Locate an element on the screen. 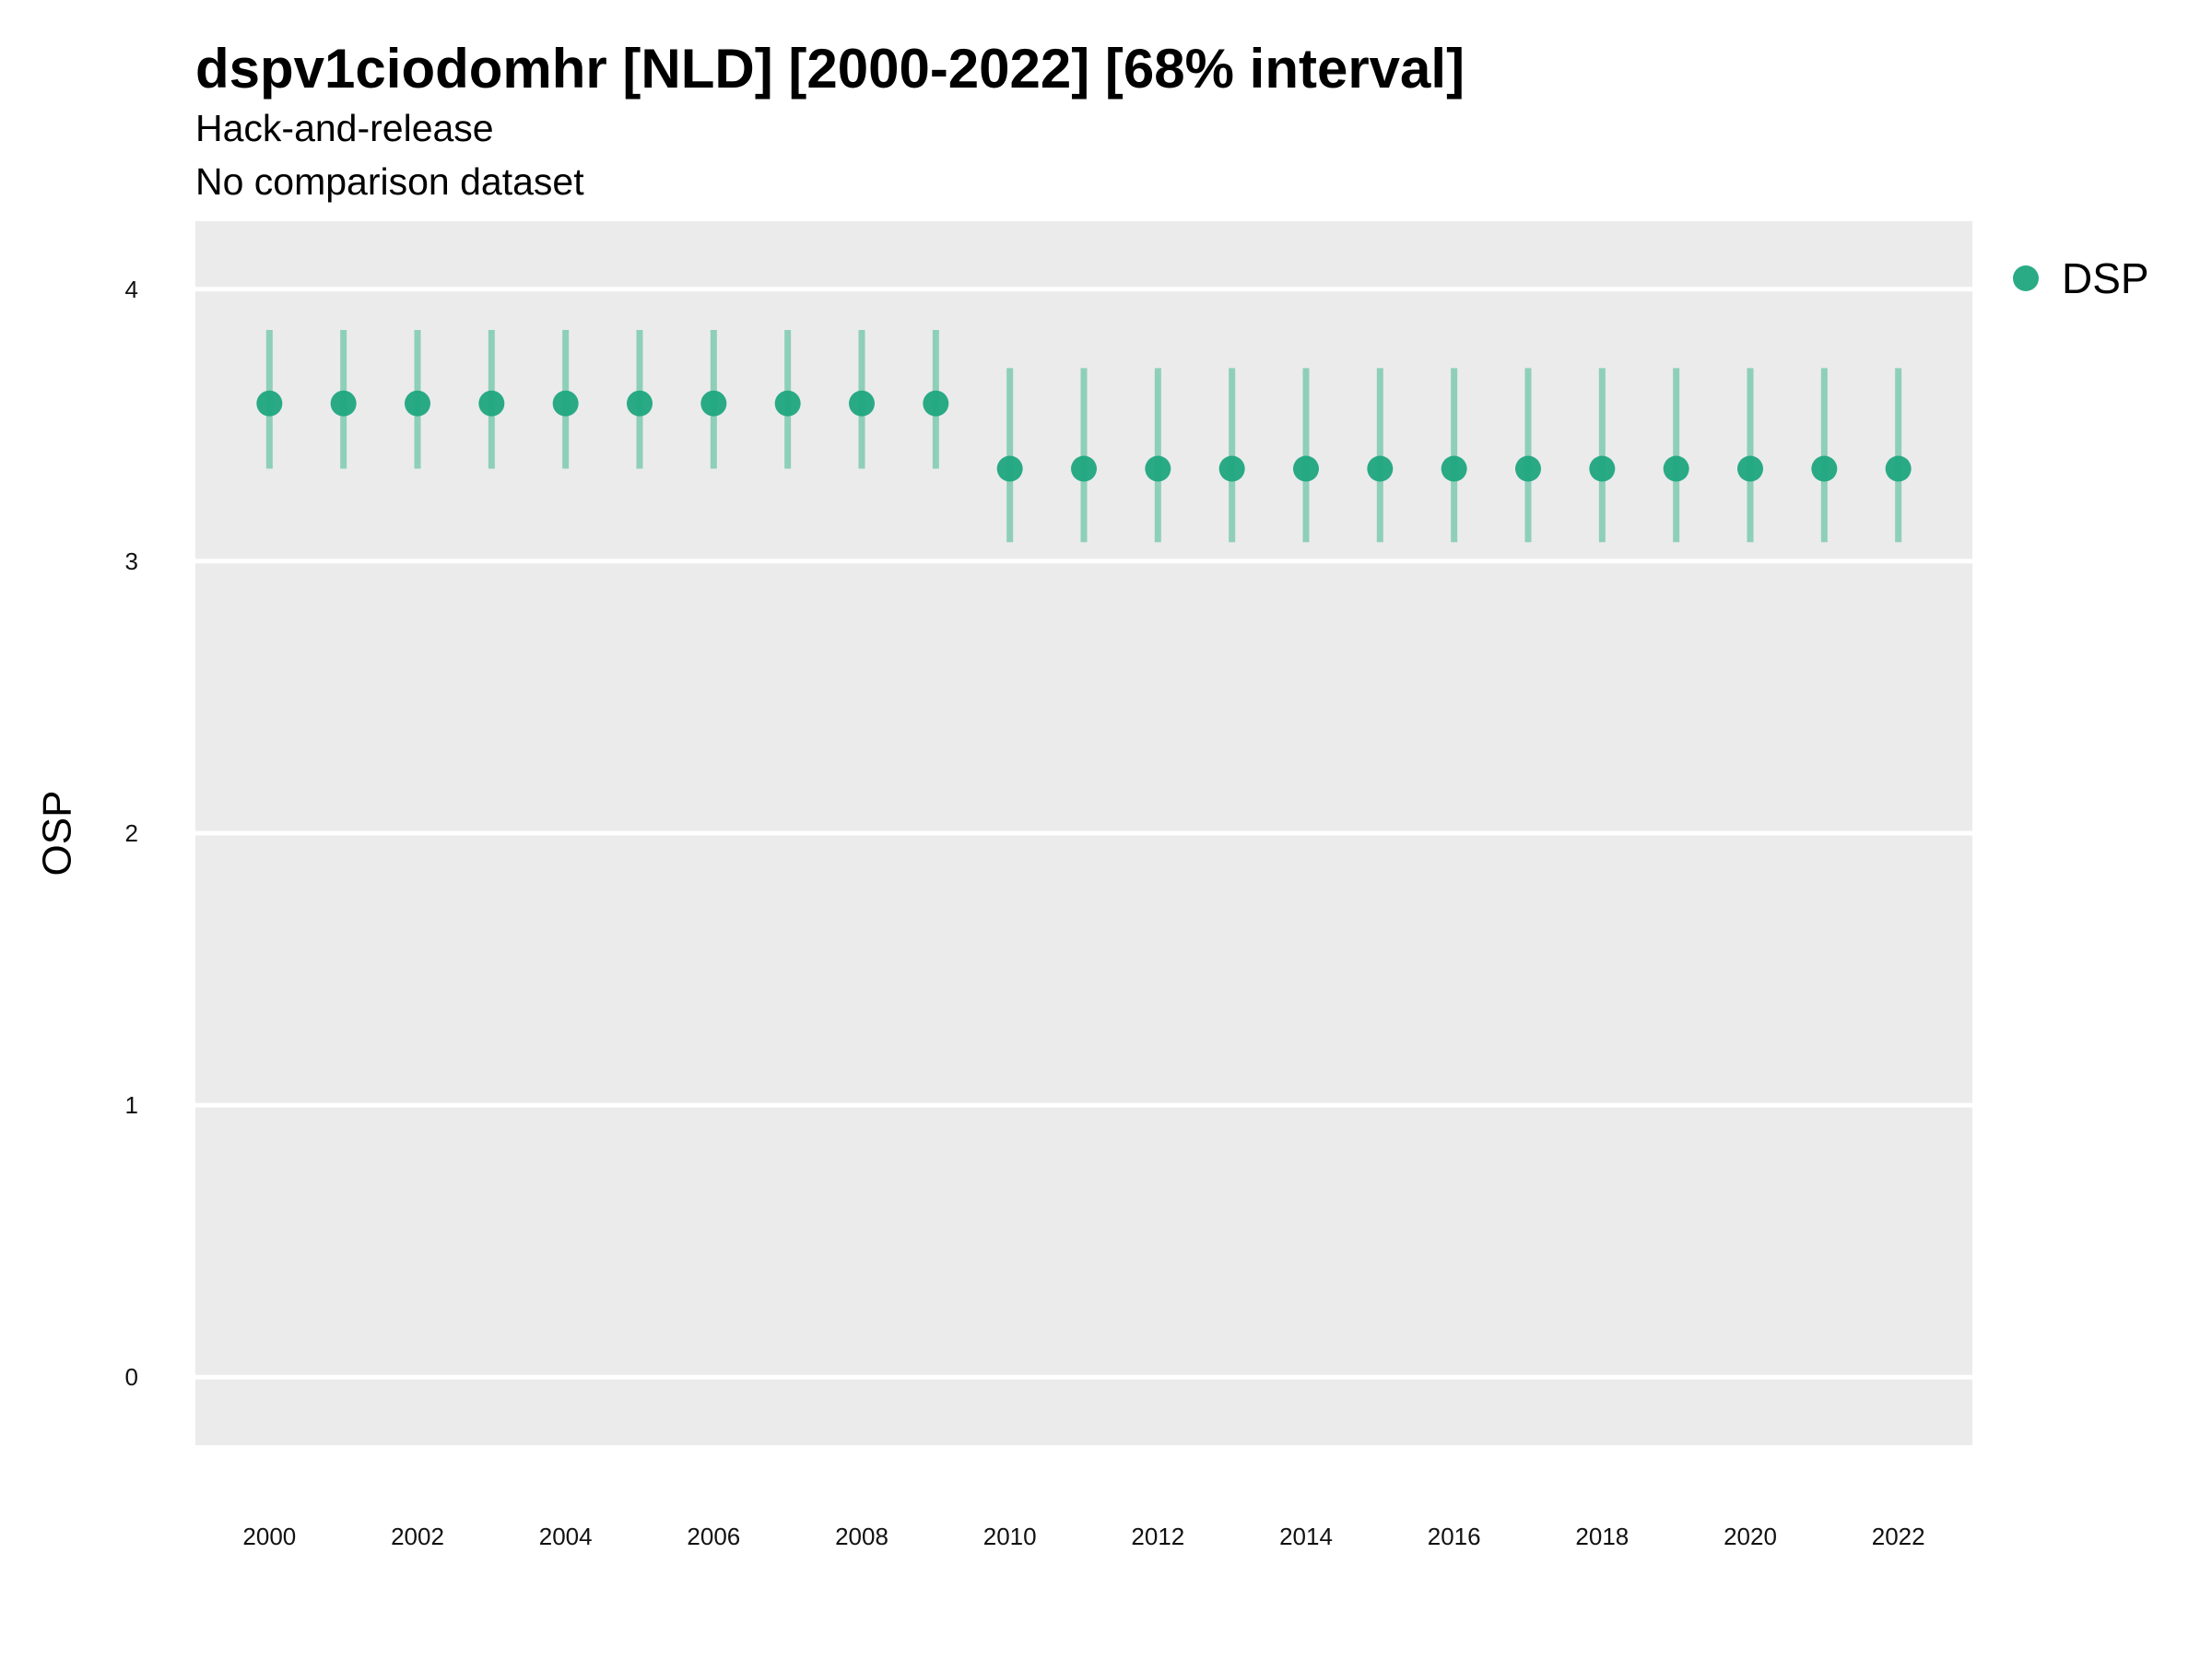 The image size is (2212, 1659). x-tick-label-2004: 2004 is located at coordinates (566, 1536).